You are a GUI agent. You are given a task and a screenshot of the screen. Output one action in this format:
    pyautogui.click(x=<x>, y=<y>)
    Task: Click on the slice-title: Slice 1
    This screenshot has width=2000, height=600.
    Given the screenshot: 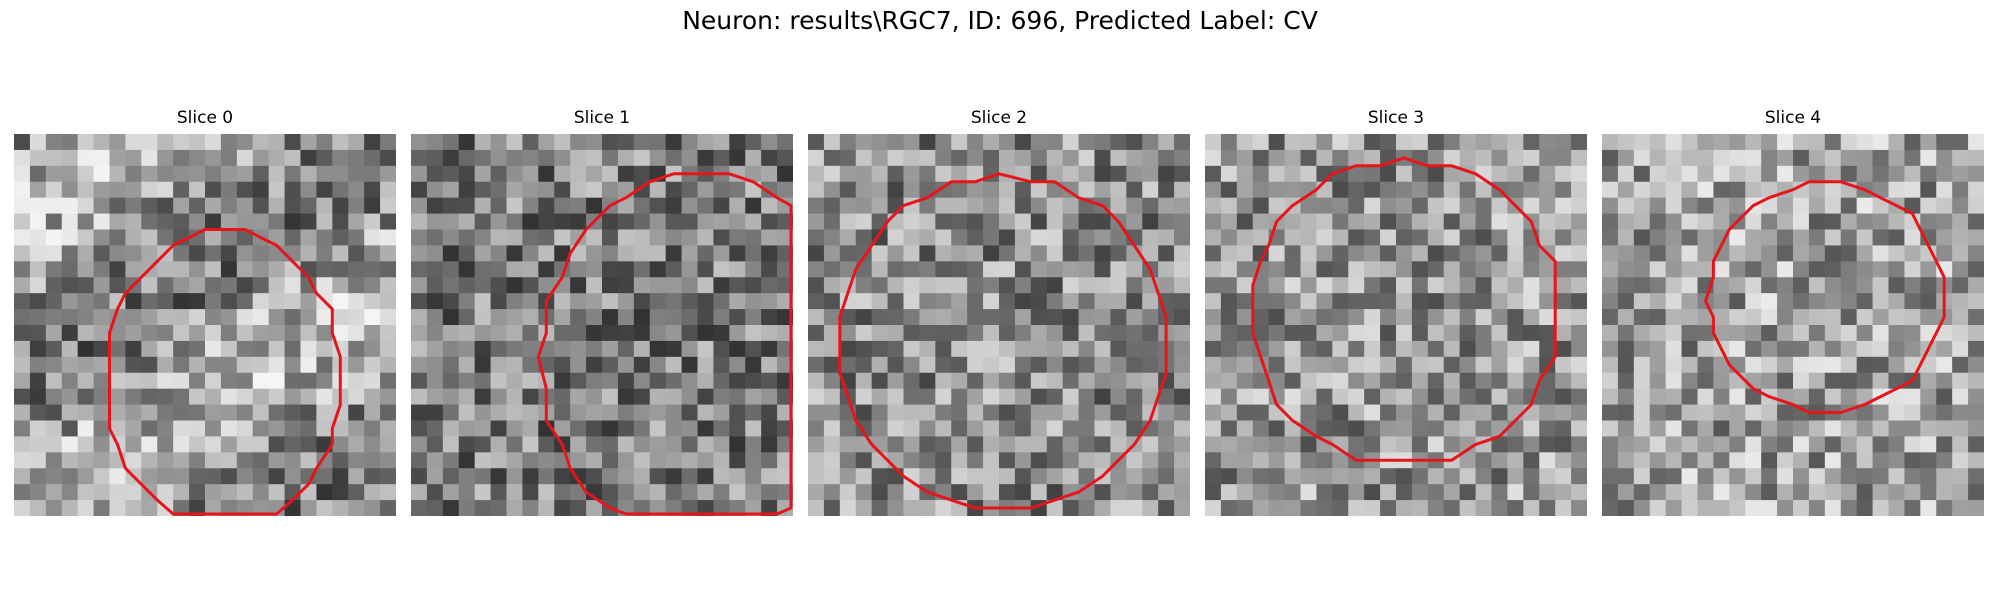 What is the action you would take?
    pyautogui.click(x=602, y=118)
    